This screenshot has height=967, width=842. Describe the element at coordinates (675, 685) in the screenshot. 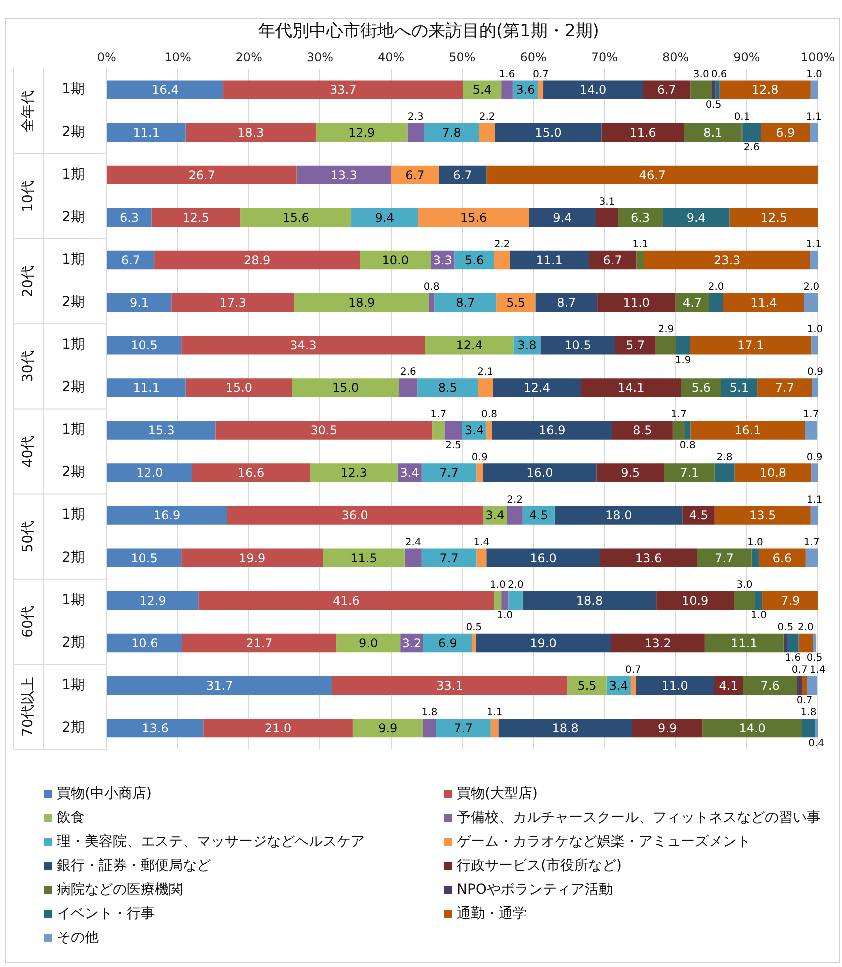

I see `data-label: 11.0` at that location.